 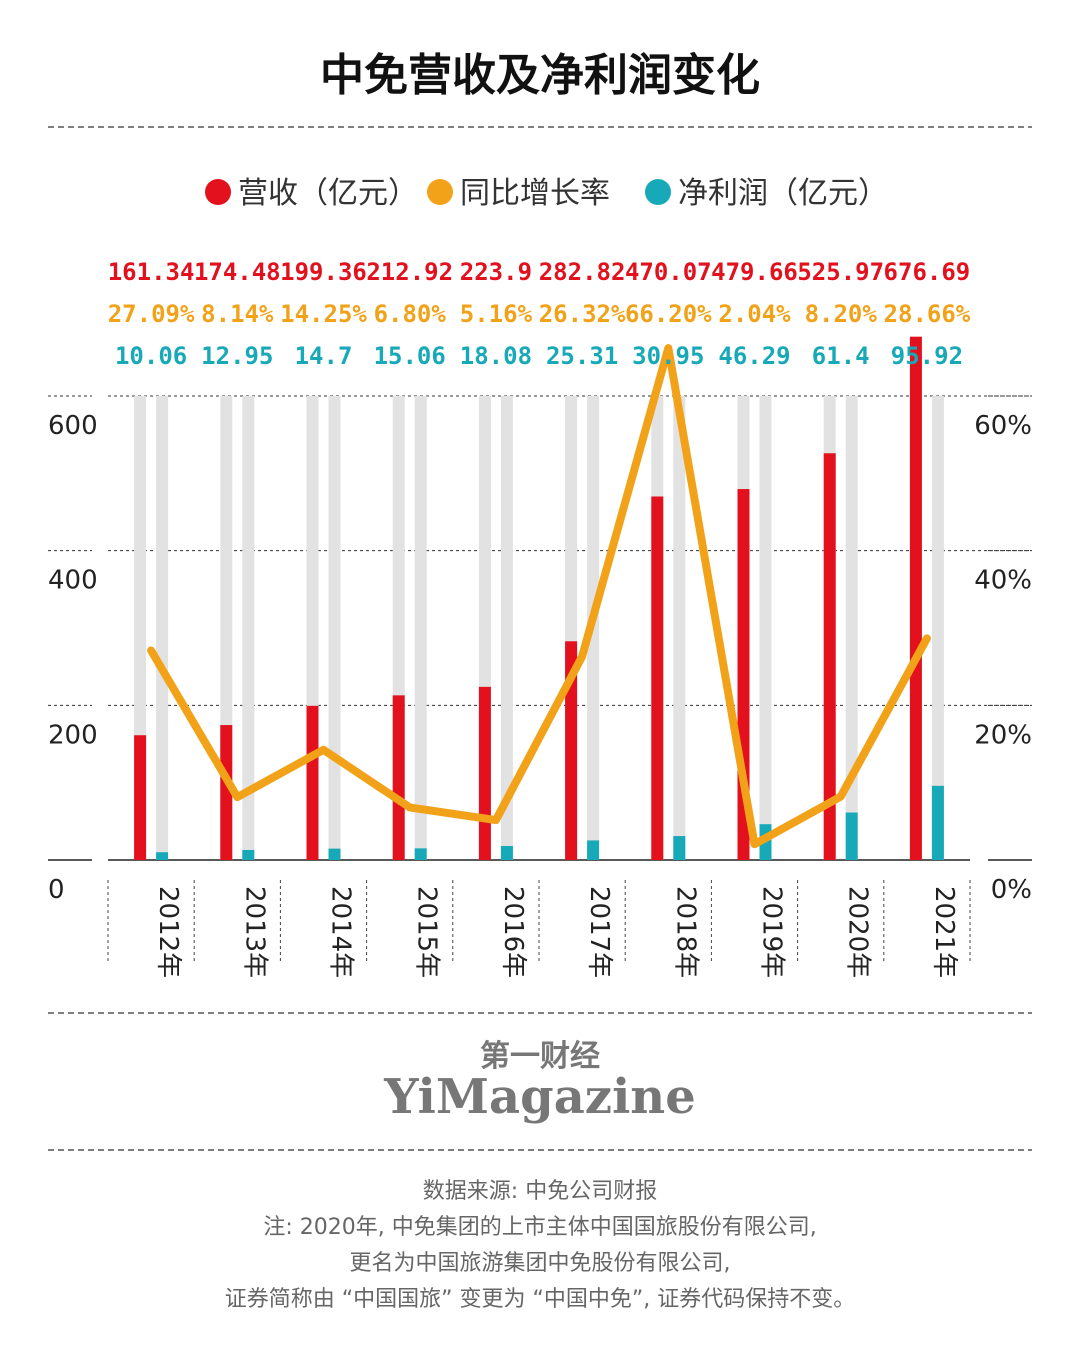 What do you see at coordinates (328, 193) in the screenshot?
I see `legend-revenue-label: 营收（亿元）` at bounding box center [328, 193].